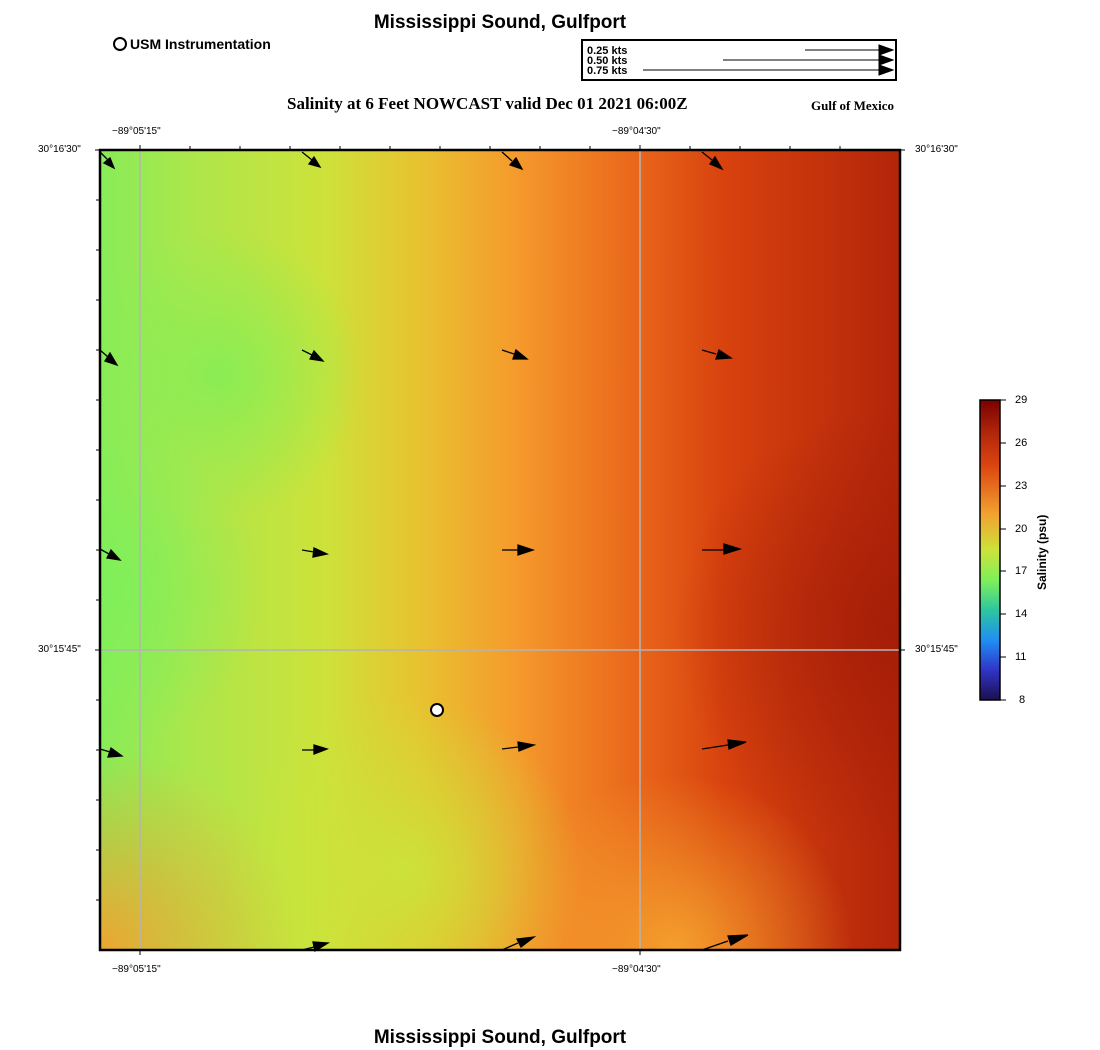 The image size is (1100, 1050). Describe the element at coordinates (936, 149) in the screenshot. I see `lat-label-right: 30°16'30"` at that location.